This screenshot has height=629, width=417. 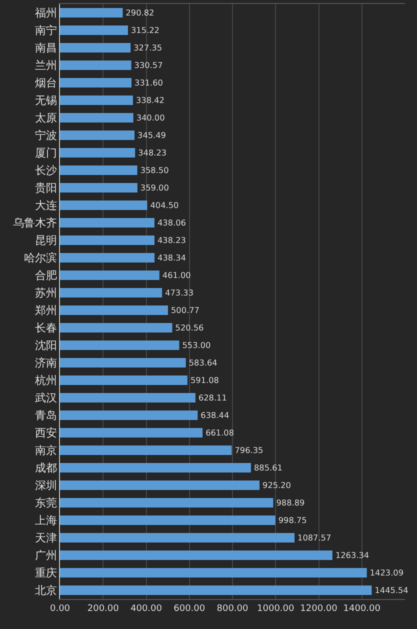 What do you see at coordinates (45, 485) in the screenshot?
I see `y-tick-label: 深圳` at bounding box center [45, 485].